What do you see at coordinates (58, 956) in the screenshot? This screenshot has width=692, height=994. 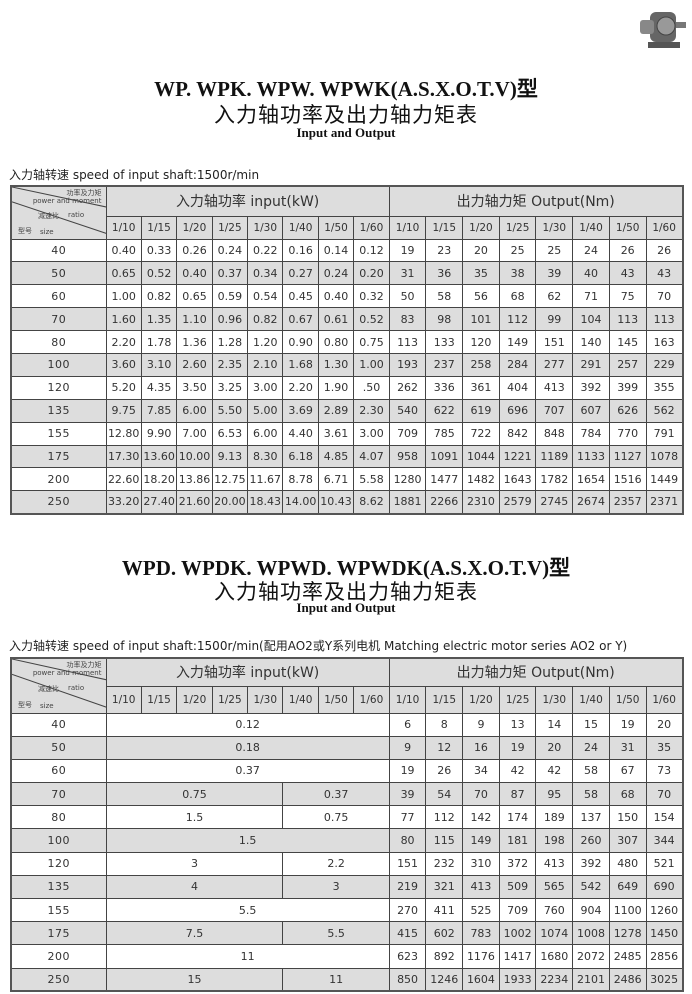 I see `size-cell: 200` at bounding box center [58, 956].